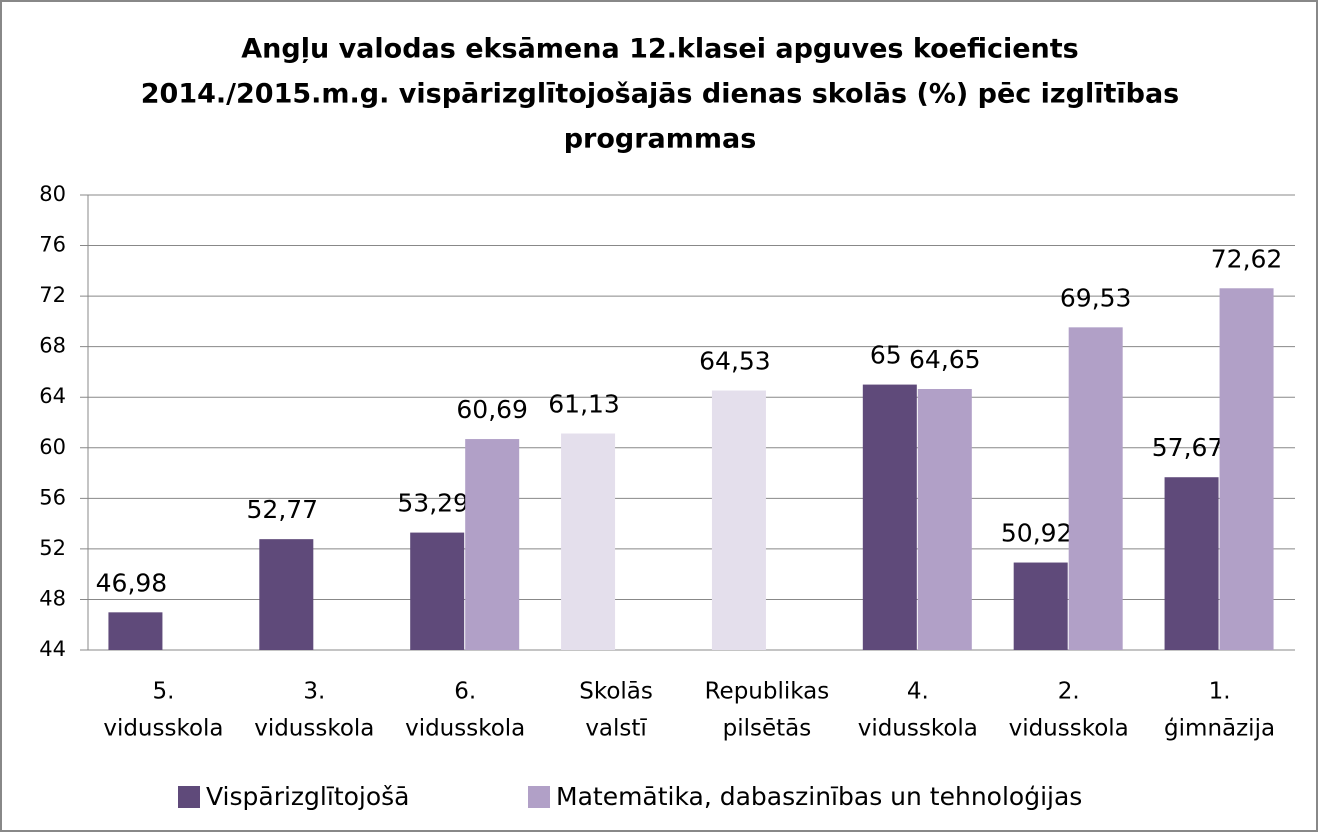 This screenshot has height=833, width=1319. Describe the element at coordinates (767, 729) in the screenshot. I see `x-tick-label: pilsētās` at that location.